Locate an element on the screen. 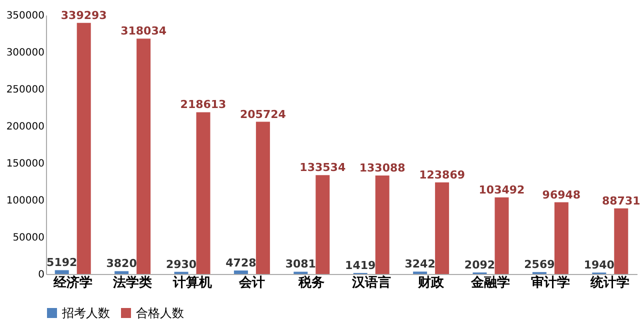  y-tick-label: 250000 is located at coordinates (25, 90).